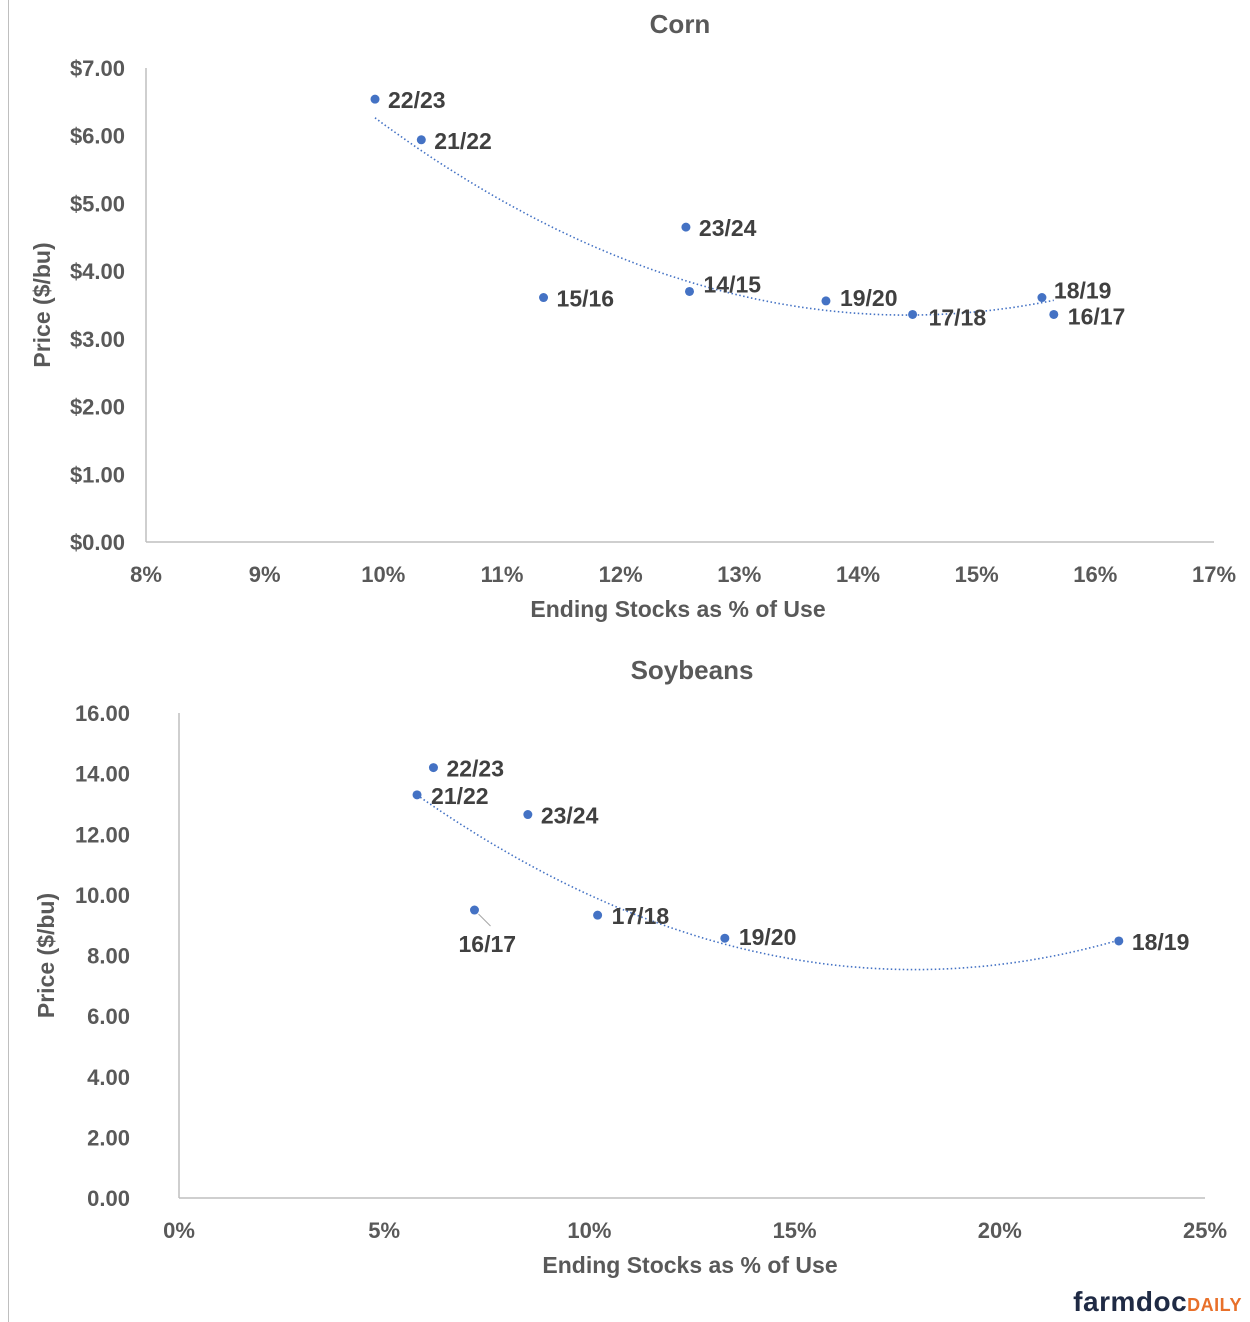  What do you see at coordinates (475, 769) in the screenshot?
I see `soybeans-point-label: 22/23` at bounding box center [475, 769].